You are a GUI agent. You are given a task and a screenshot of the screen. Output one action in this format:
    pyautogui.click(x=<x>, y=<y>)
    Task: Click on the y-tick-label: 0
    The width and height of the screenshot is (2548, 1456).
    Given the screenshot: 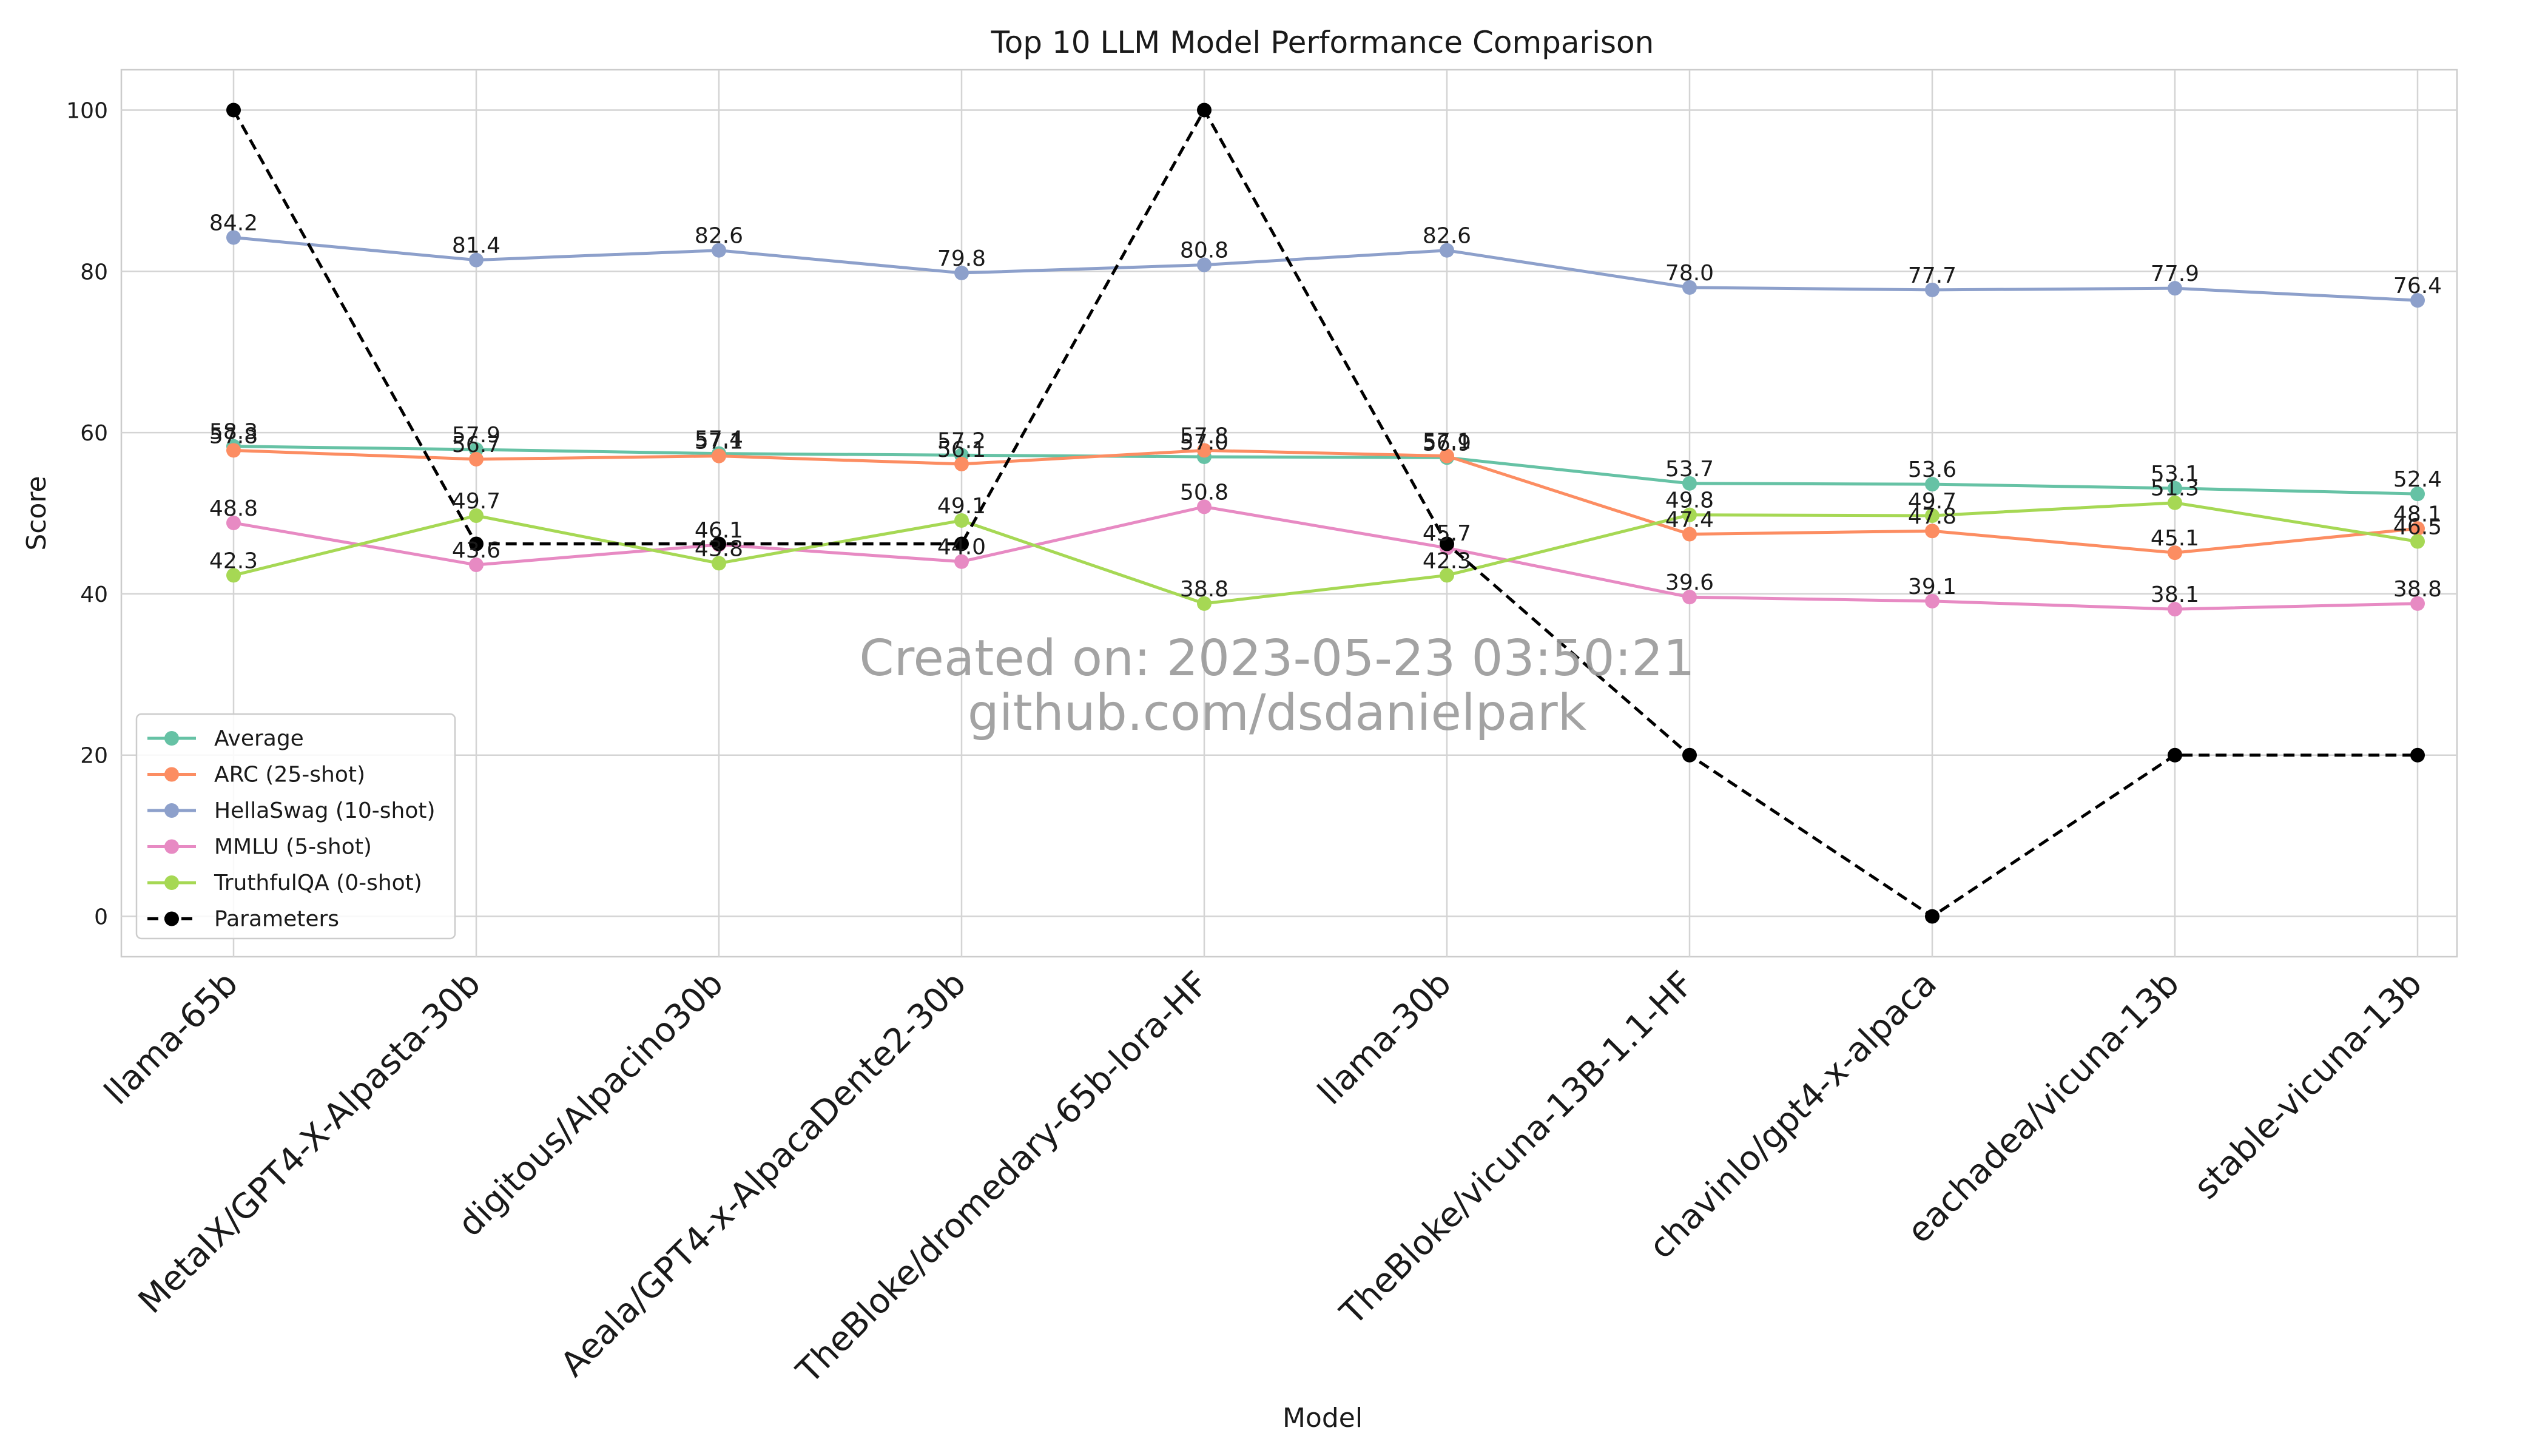 What is the action you would take?
    pyautogui.click(x=101, y=917)
    